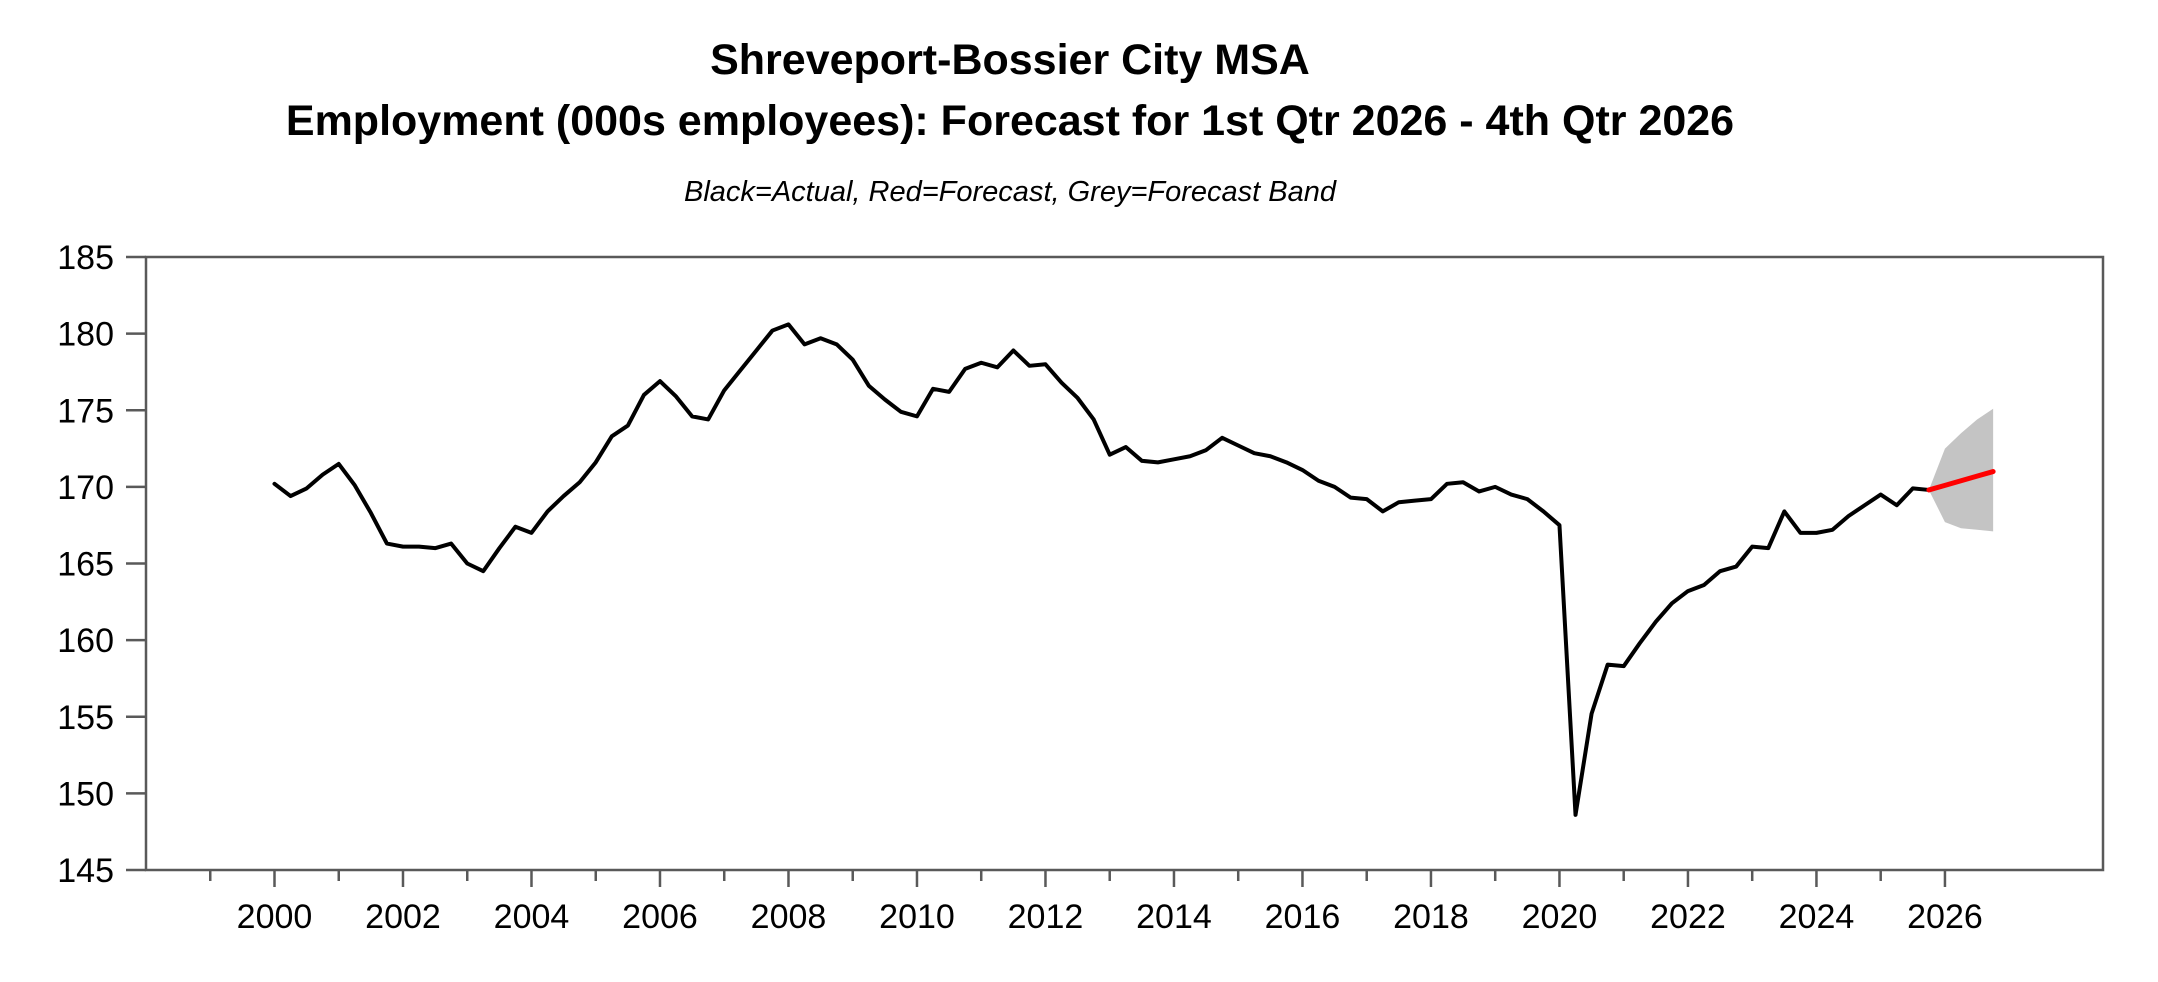 Image resolution: width=2158 pixels, height=982 pixels. What do you see at coordinates (917, 917) in the screenshot?
I see `x-tick-label: 2010` at bounding box center [917, 917].